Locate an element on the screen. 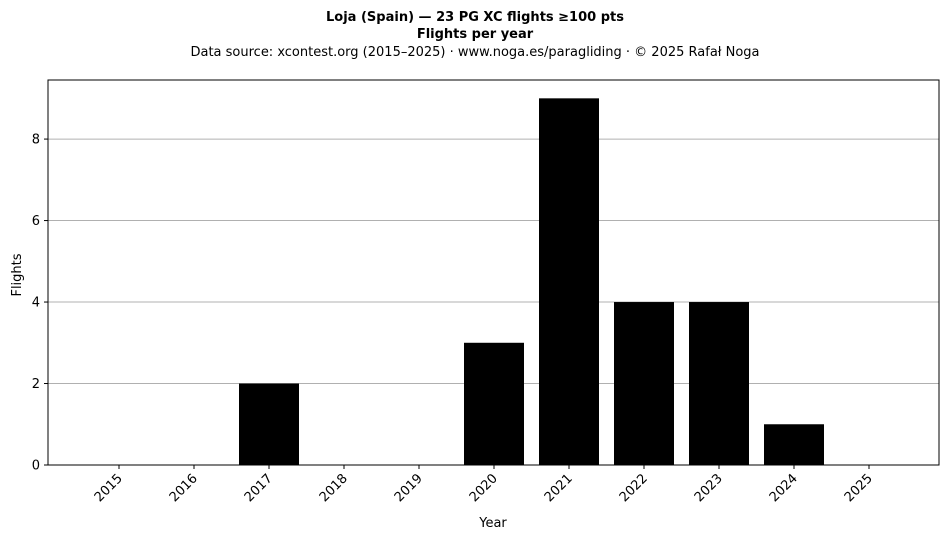 The height and width of the screenshot is (539, 950). x-tick-label-2018: 2018 is located at coordinates (334, 488).